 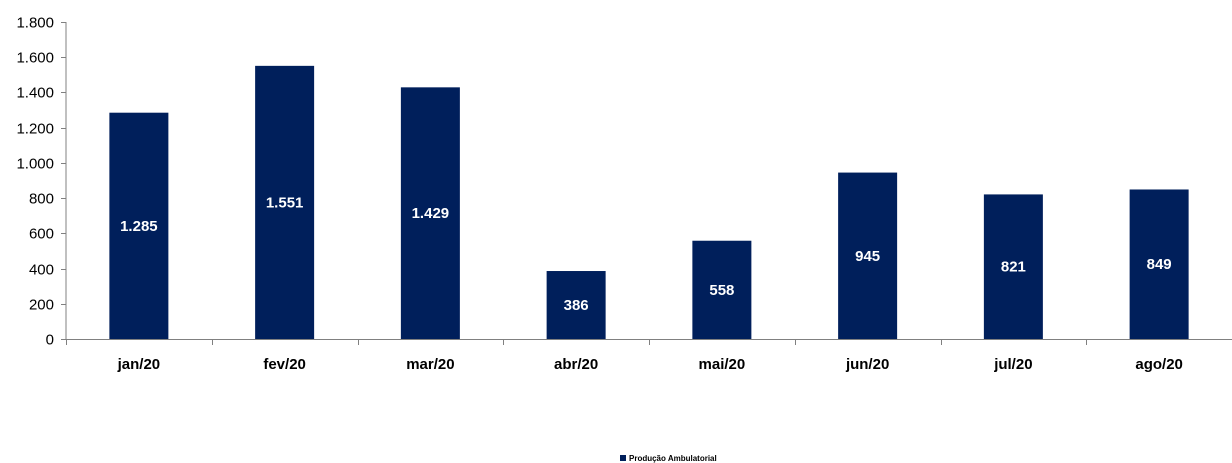 What do you see at coordinates (1012, 364) in the screenshot?
I see `x-tick-label: jul/20` at bounding box center [1012, 364].